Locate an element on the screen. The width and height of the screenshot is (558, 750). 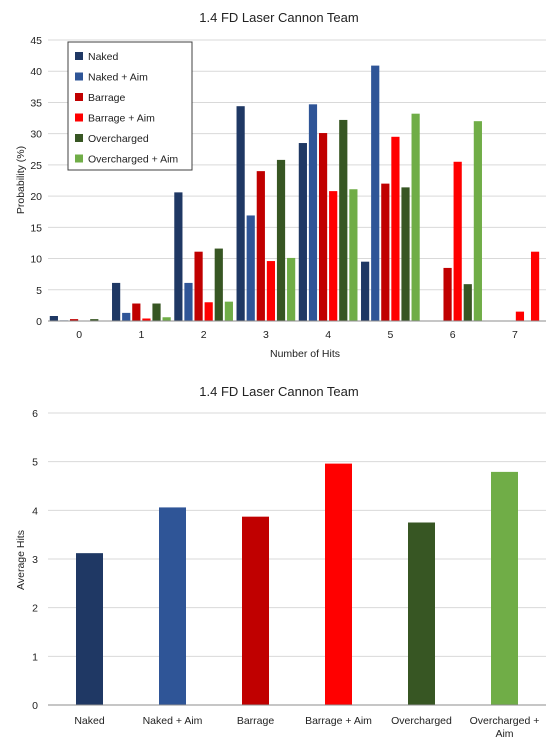
x-tick-label: Overcharged is located at coordinates (421, 721).